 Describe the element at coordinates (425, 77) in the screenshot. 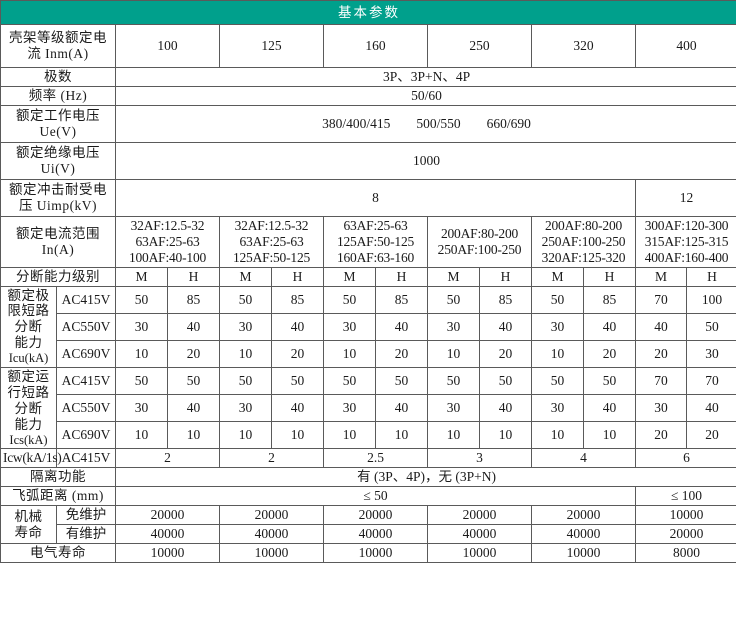

I see `poles-value: 3P、3P+N、4P` at that location.